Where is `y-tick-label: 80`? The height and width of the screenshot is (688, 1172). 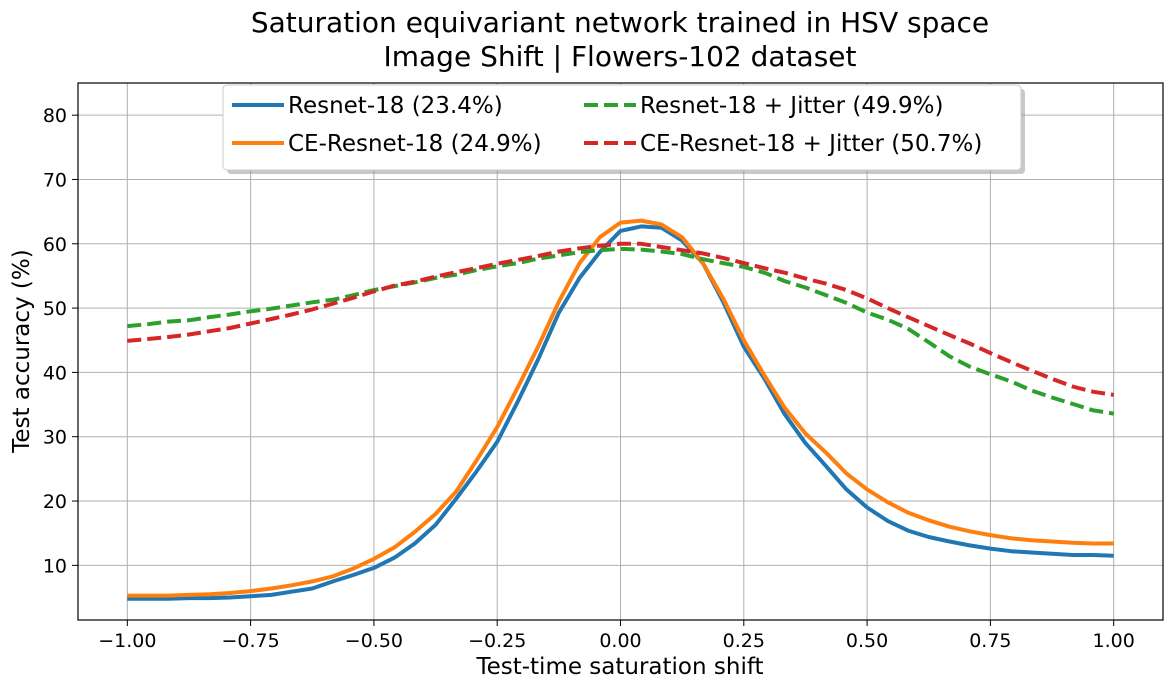 y-tick-label: 80 is located at coordinates (55, 116).